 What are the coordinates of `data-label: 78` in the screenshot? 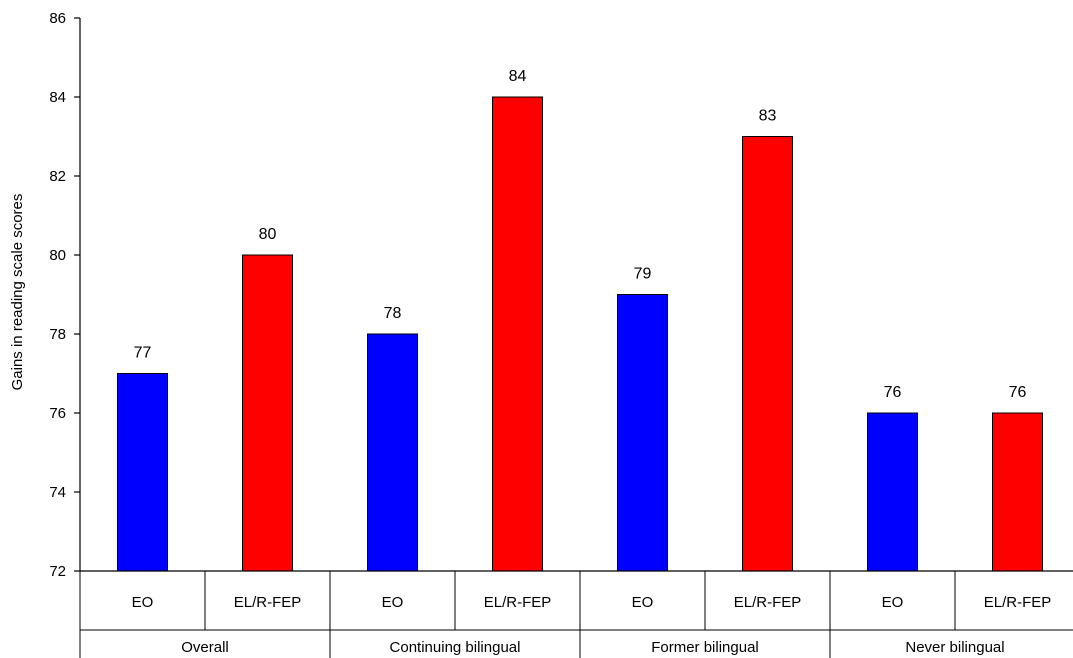 It's located at (393, 313).